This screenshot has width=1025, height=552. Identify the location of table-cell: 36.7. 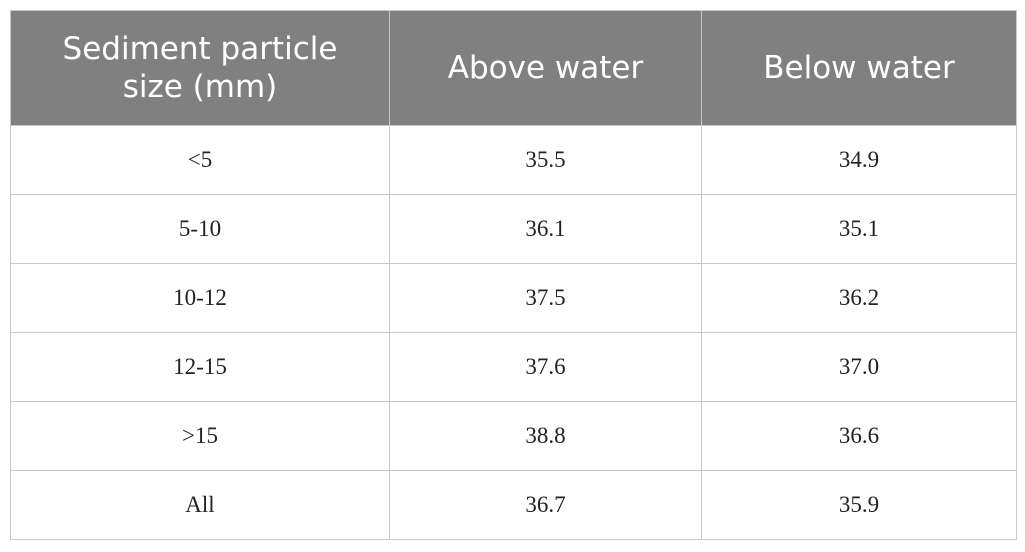
(545, 505).